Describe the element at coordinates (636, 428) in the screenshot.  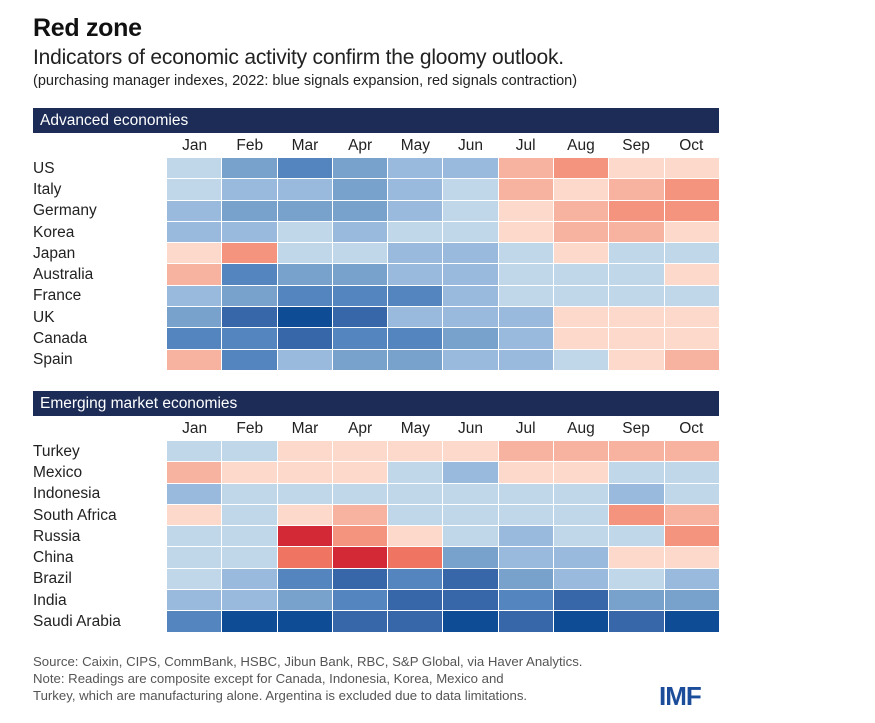
I see `month-label-sep: Sep` at that location.